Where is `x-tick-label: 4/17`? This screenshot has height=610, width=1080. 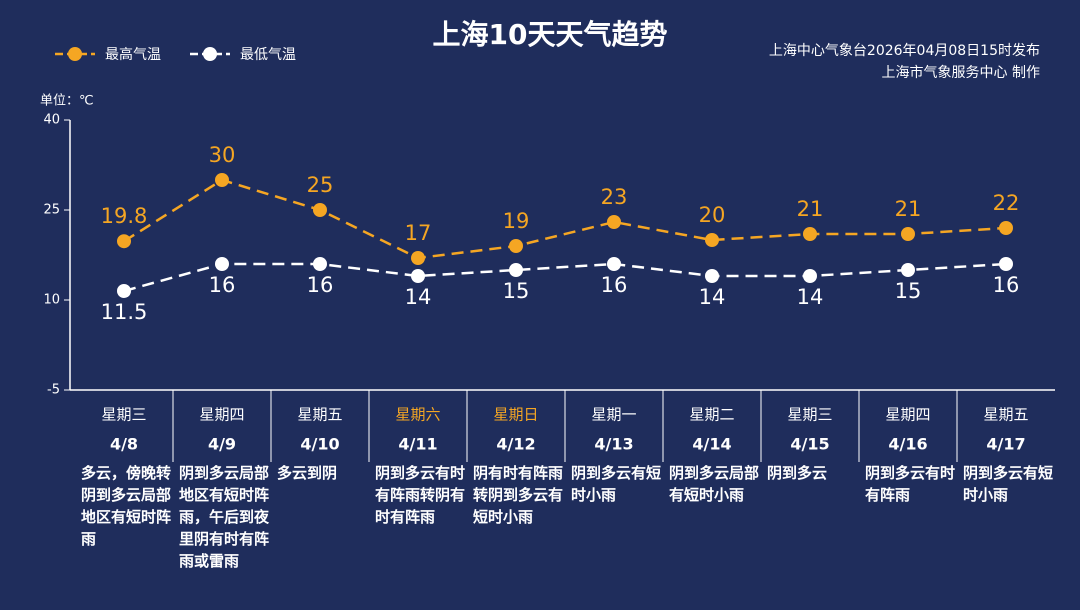 x-tick-label: 4/17 is located at coordinates (1005, 444).